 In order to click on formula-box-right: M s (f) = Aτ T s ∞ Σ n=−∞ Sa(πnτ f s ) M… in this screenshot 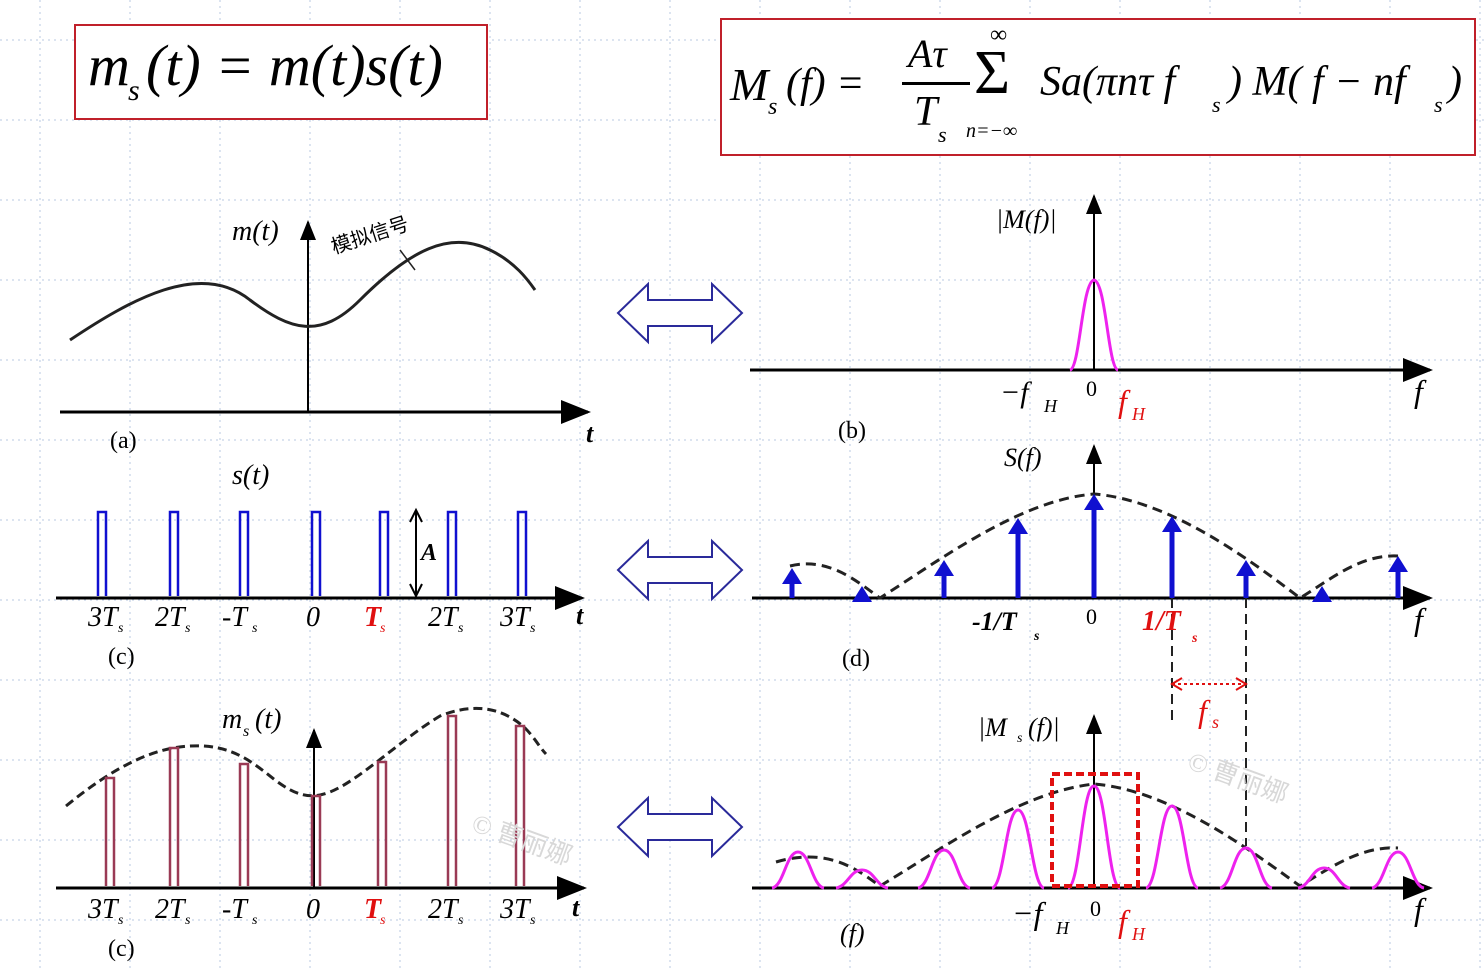, I will do `click(1098, 87)`.